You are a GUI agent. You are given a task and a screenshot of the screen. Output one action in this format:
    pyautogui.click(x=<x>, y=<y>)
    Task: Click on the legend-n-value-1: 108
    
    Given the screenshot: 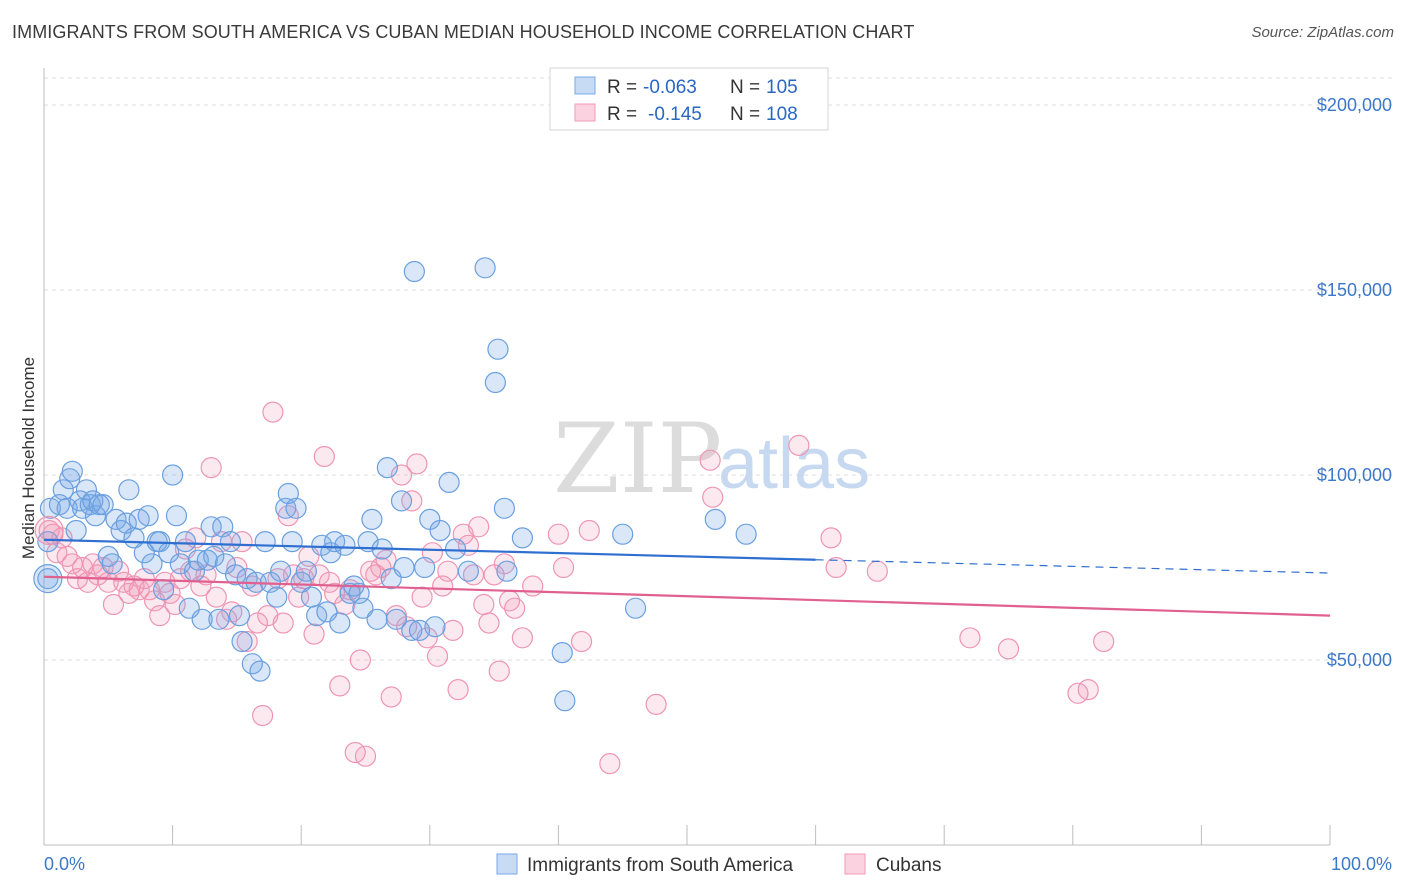 What is the action you would take?
    pyautogui.click(x=782, y=114)
    